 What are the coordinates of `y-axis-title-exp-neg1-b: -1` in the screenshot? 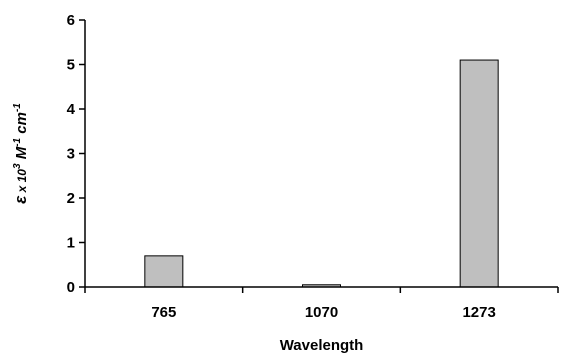 It's located at (17, 107).